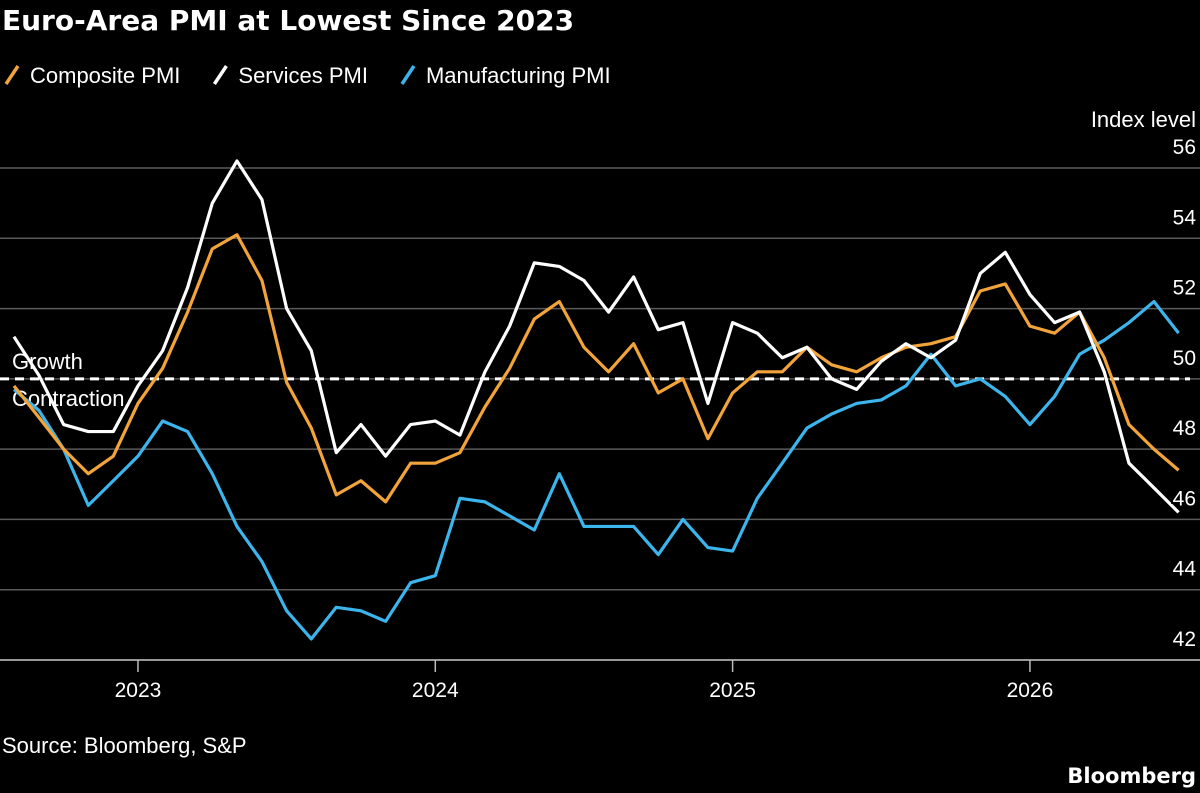 Image resolution: width=1200 pixels, height=793 pixels. What do you see at coordinates (68, 398) in the screenshot?
I see `annotation: Contraction` at bounding box center [68, 398].